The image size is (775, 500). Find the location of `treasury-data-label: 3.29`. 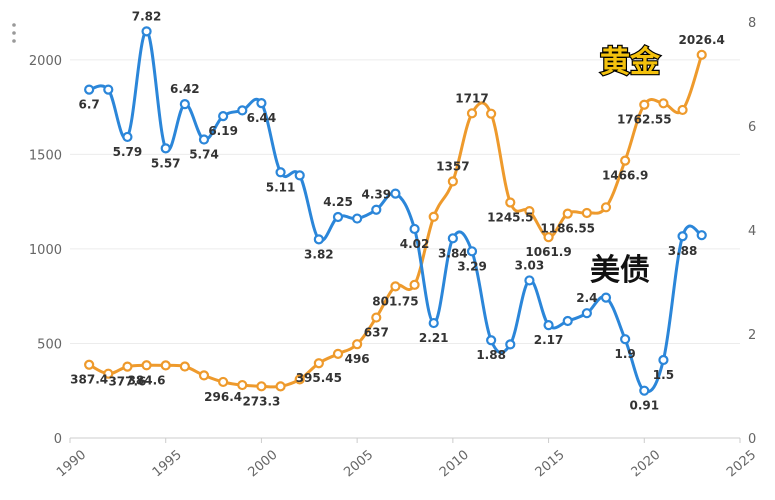

treasury-data-label: 3.29 is located at coordinates (472, 266).